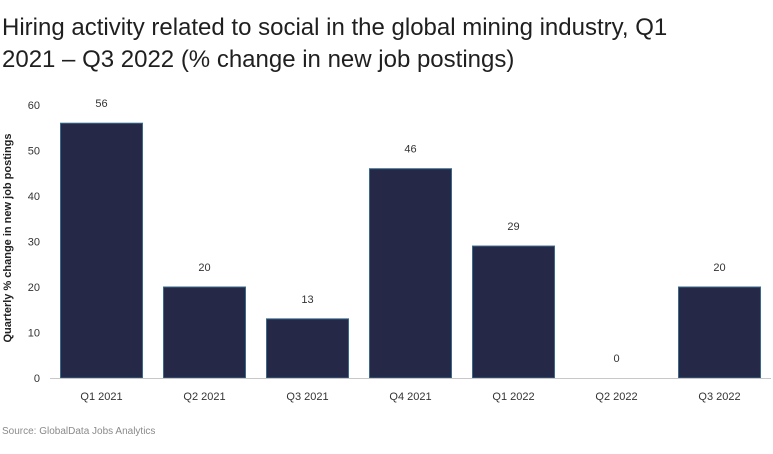  What do you see at coordinates (34, 106) in the screenshot?
I see `y-tick-label: 60` at bounding box center [34, 106].